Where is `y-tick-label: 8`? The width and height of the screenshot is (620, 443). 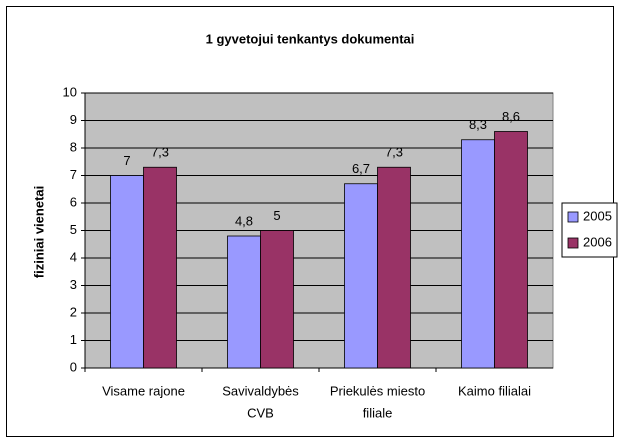 y-tick-label: 8 is located at coordinates (73, 146).